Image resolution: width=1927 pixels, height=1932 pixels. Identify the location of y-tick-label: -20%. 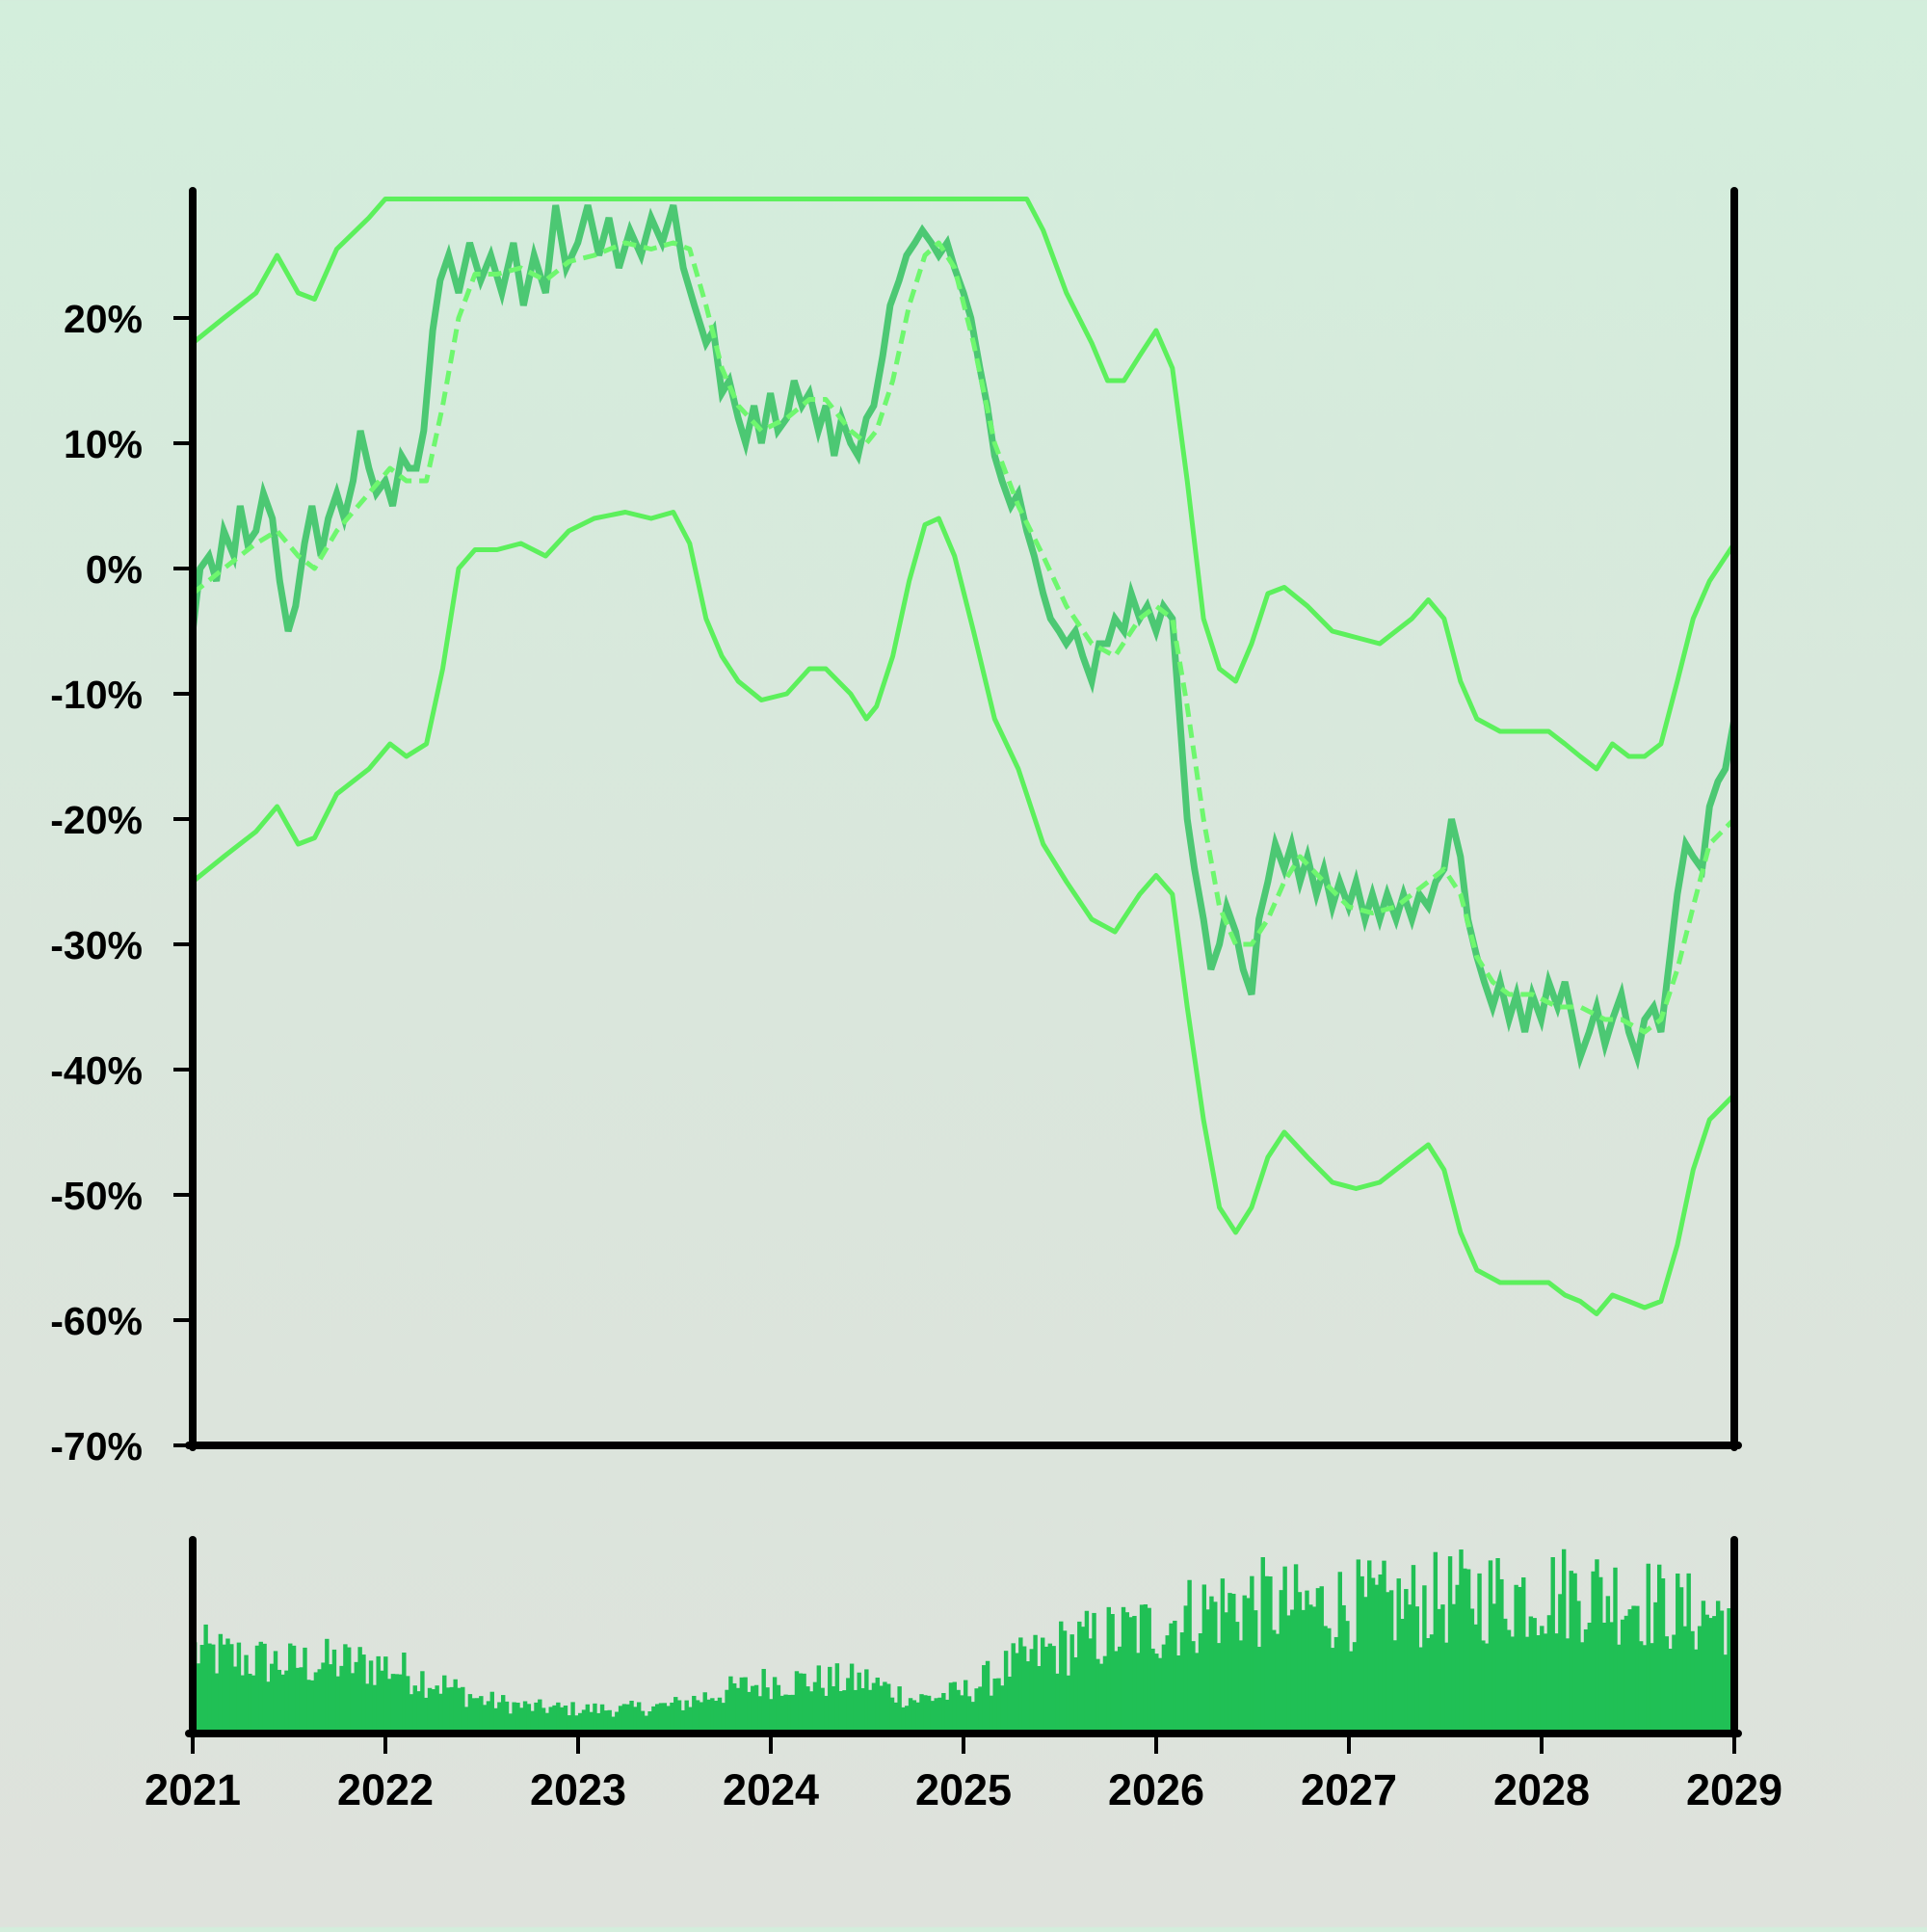
(96, 820).